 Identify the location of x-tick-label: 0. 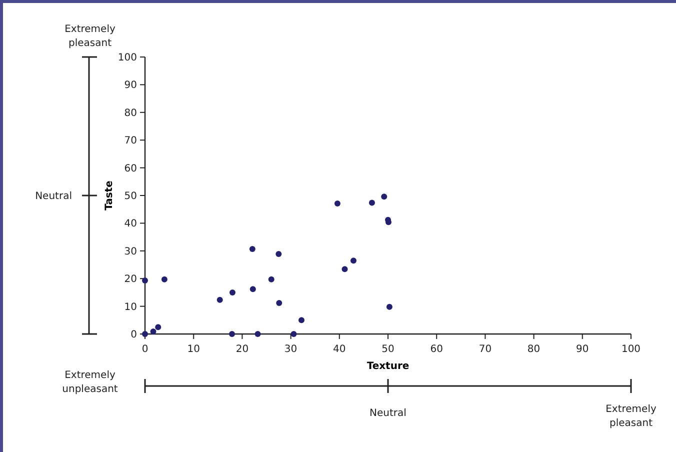
(145, 349).